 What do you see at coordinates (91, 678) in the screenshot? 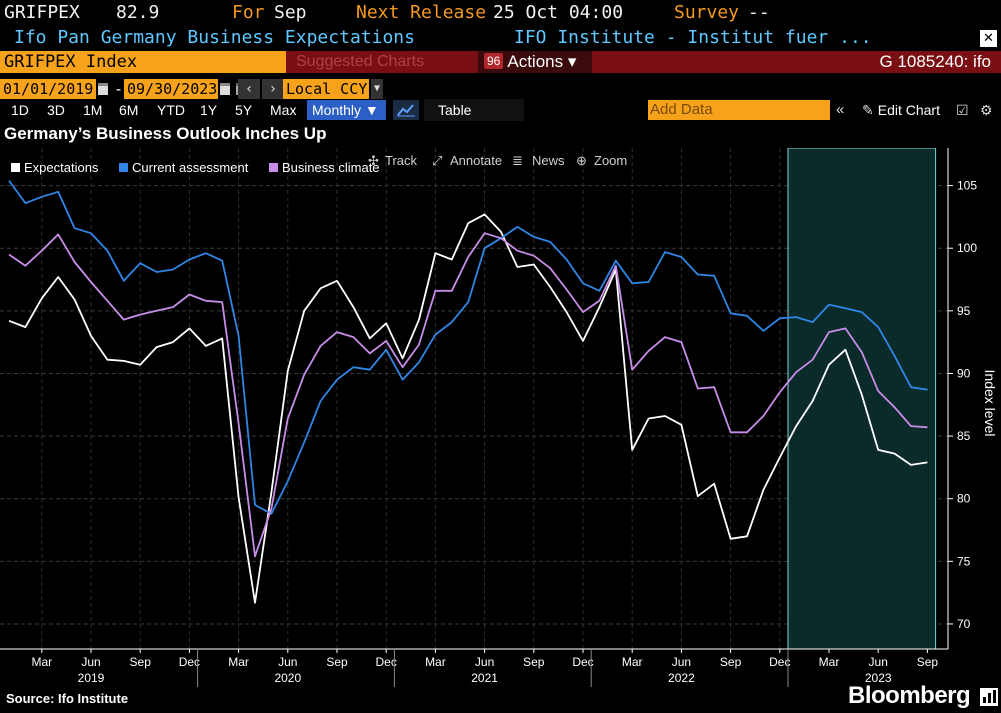
I see `x-year-label: 2019` at bounding box center [91, 678].